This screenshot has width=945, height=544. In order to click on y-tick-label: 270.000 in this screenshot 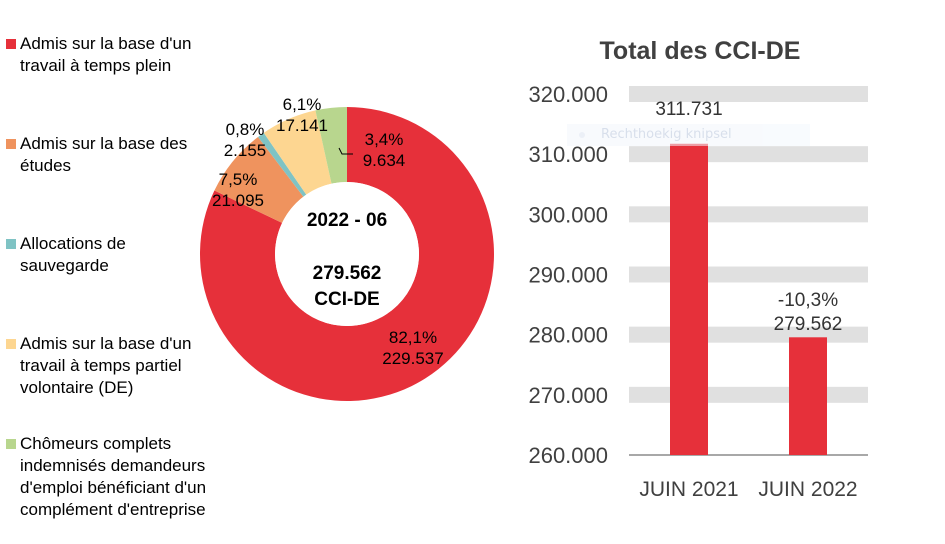, I will do `click(568, 395)`.